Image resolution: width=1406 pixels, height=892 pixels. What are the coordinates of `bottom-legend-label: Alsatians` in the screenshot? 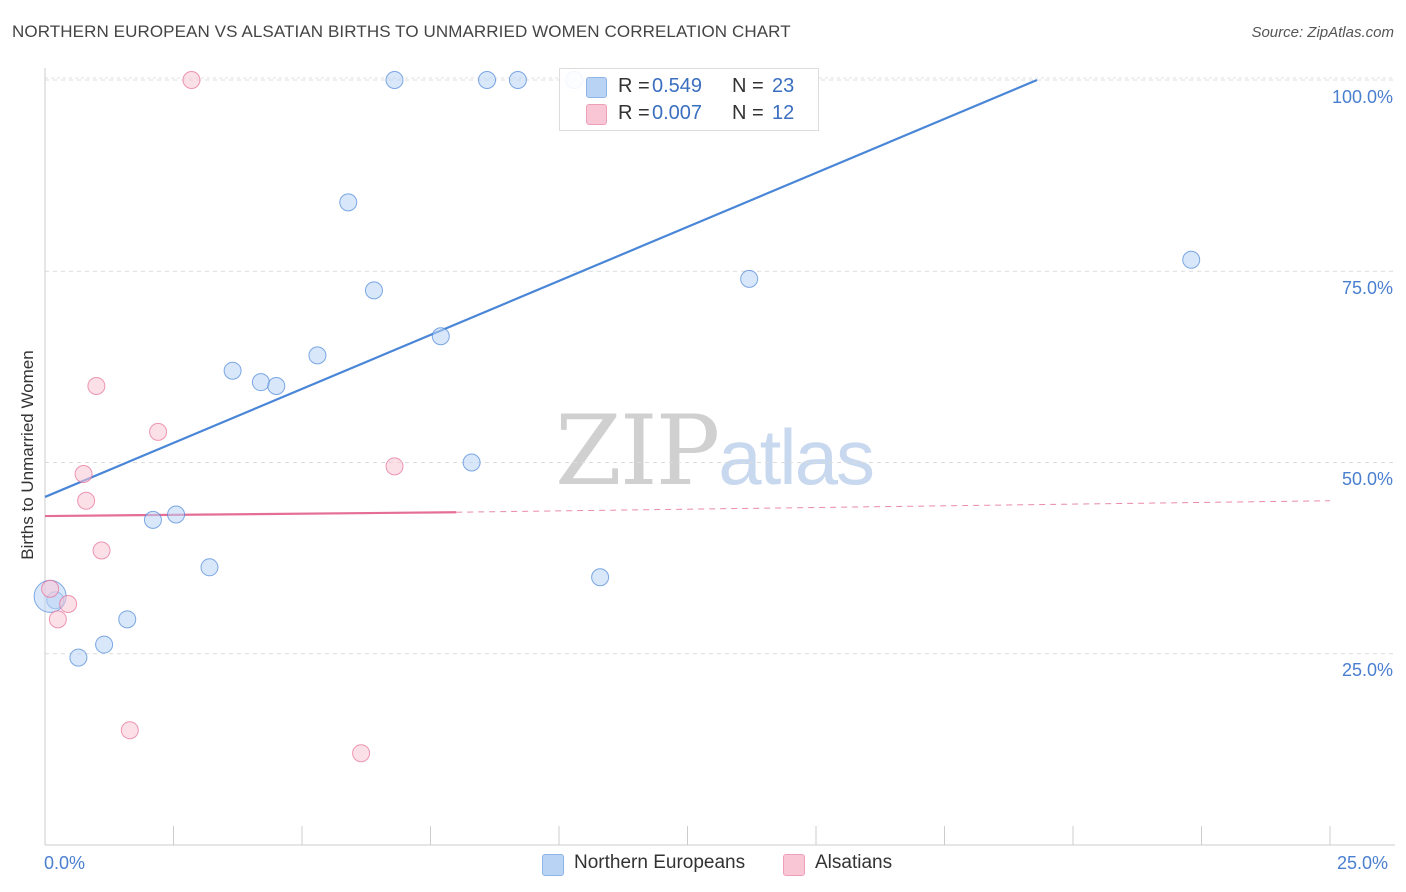 It's located at (854, 862).